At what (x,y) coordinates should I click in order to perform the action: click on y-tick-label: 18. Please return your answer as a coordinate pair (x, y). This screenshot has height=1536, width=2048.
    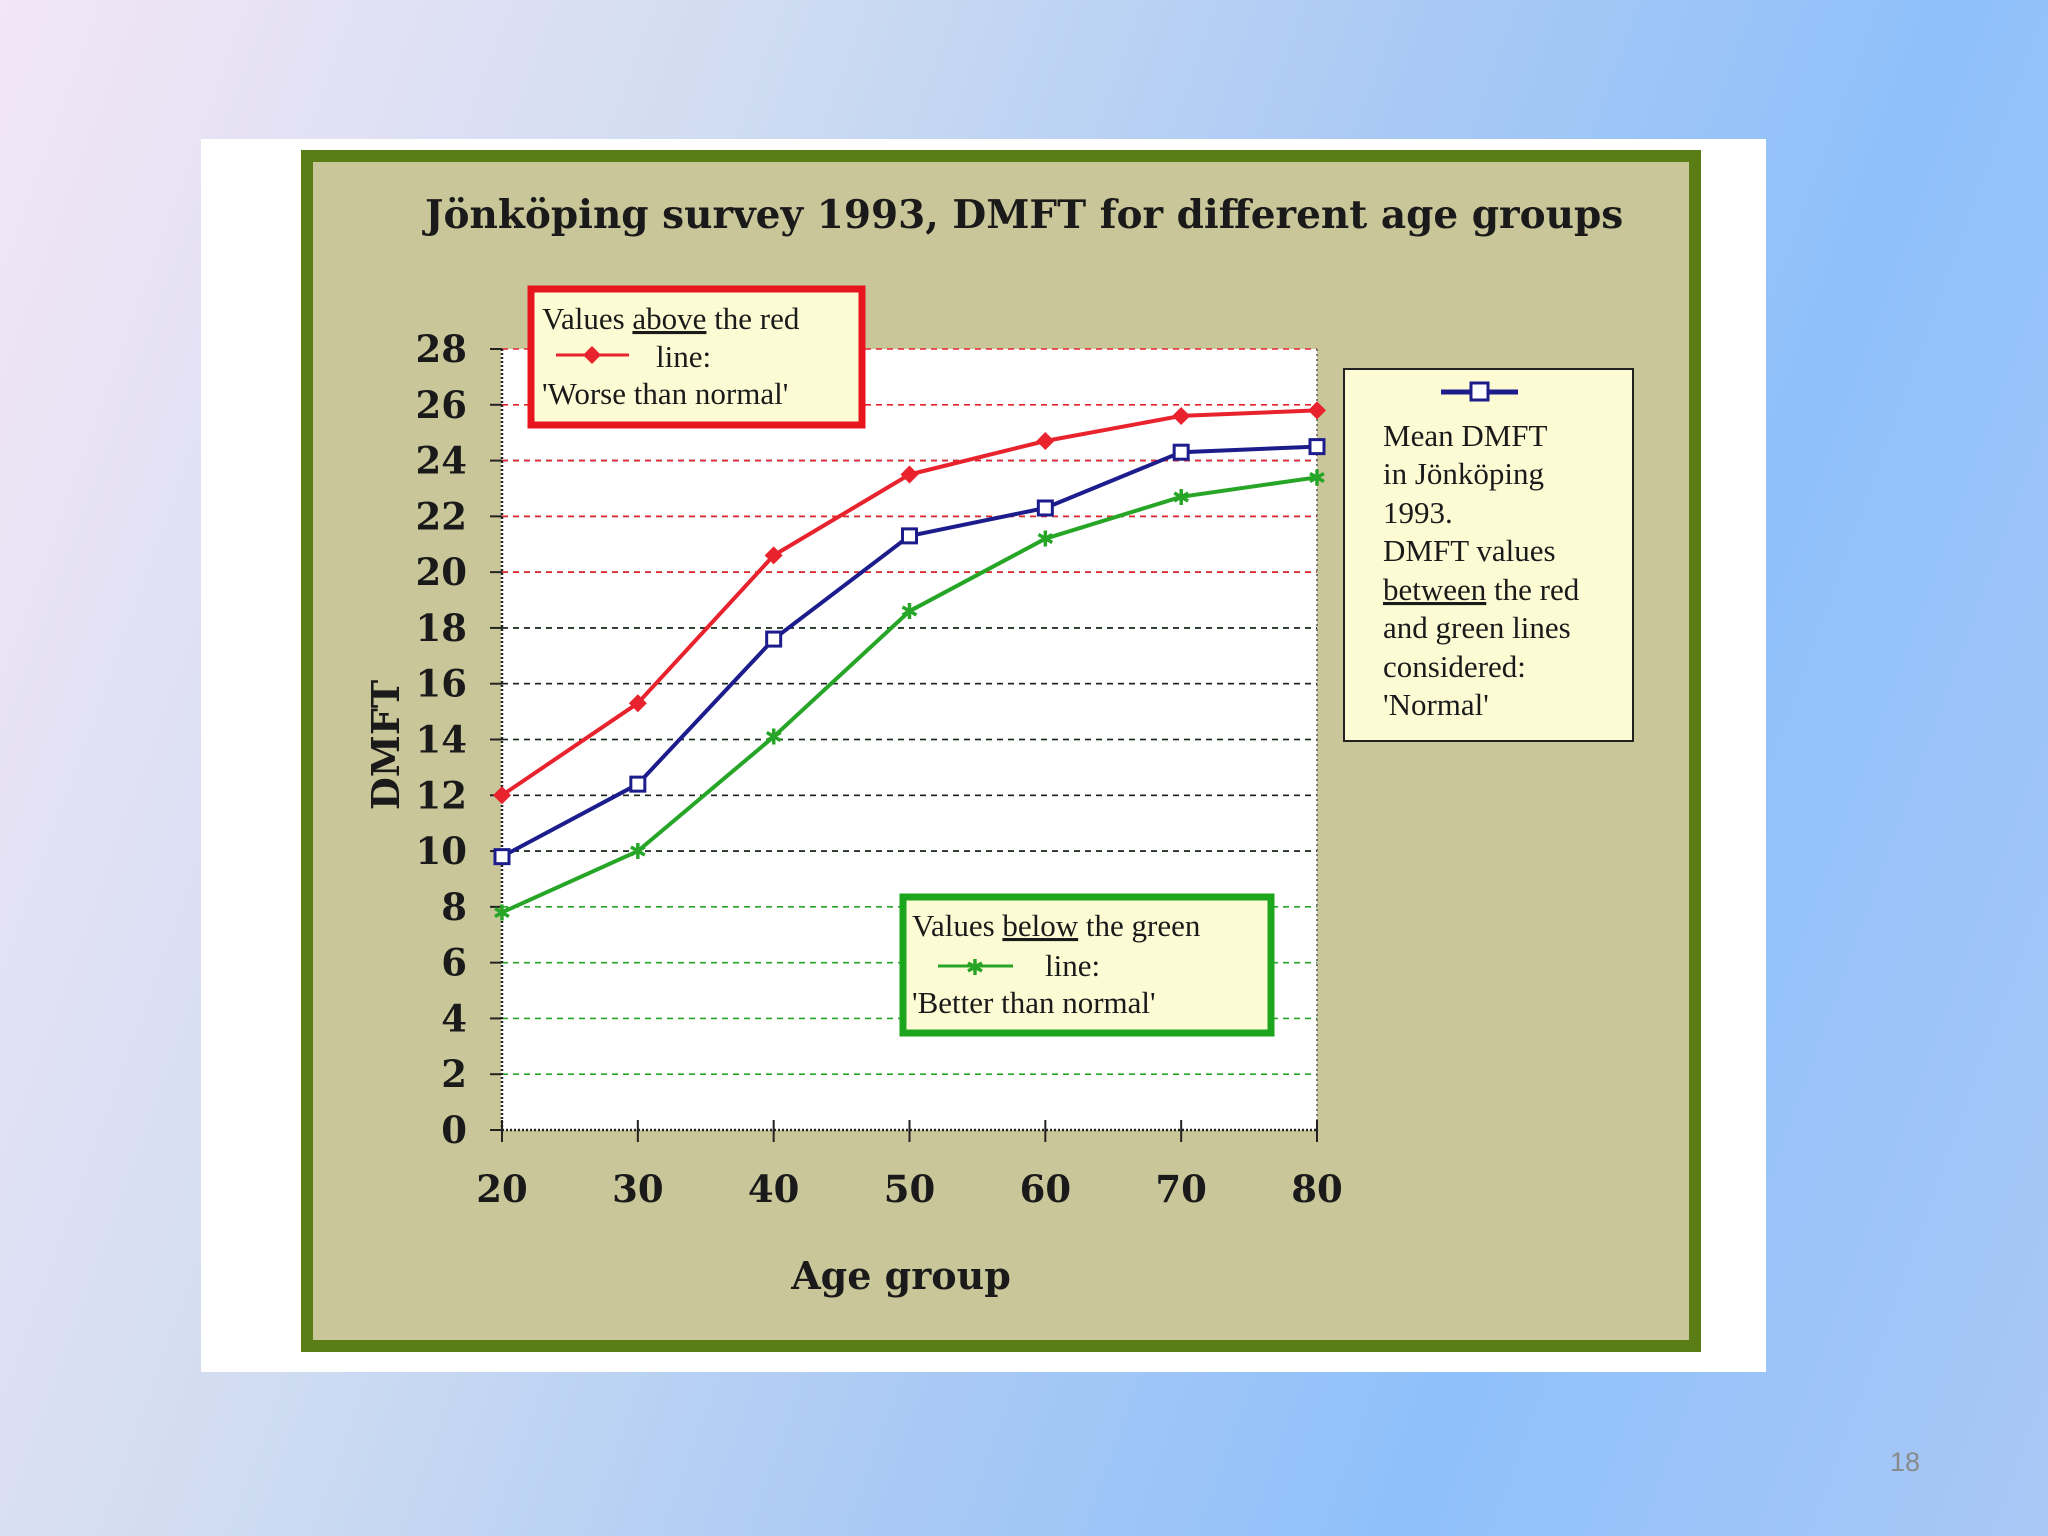
    Looking at the image, I should click on (442, 628).